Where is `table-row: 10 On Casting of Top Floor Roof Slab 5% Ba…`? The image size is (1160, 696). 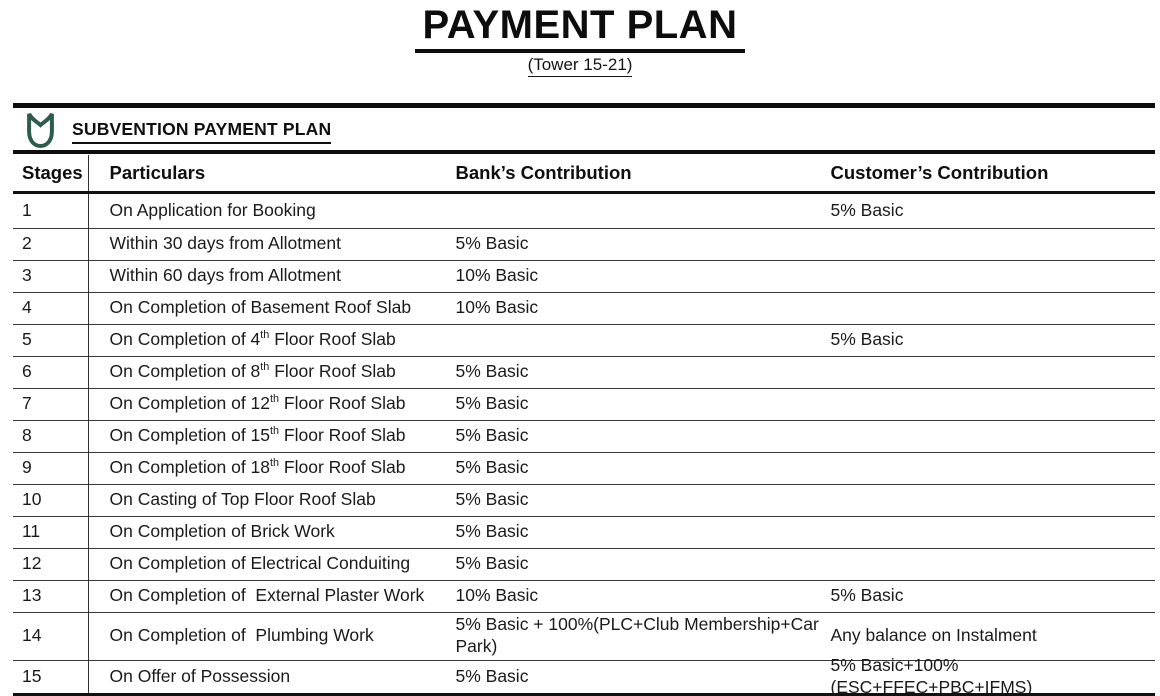 table-row: 10 On Casting of Top Floor Roof Slab 5% Ba… is located at coordinates (584, 499).